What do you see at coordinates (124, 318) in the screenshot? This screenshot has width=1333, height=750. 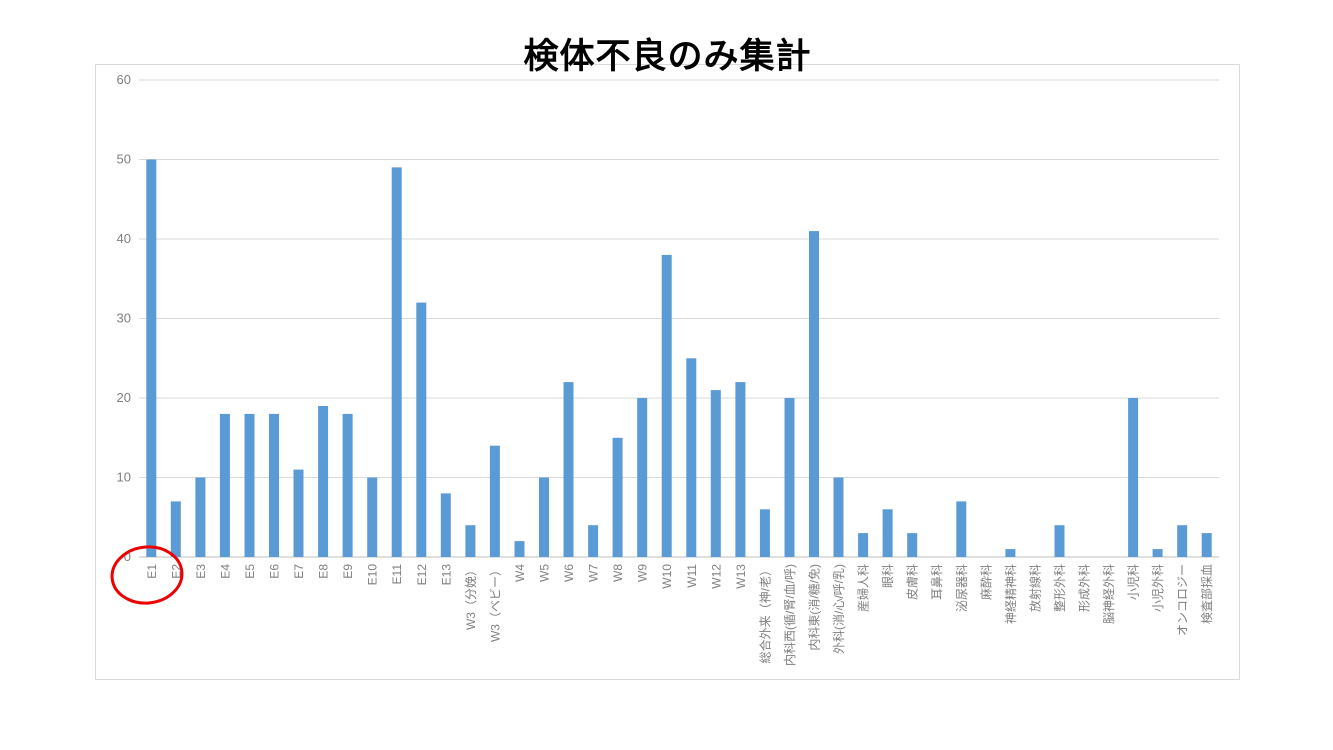 I see `y-tick-label: 30` at bounding box center [124, 318].